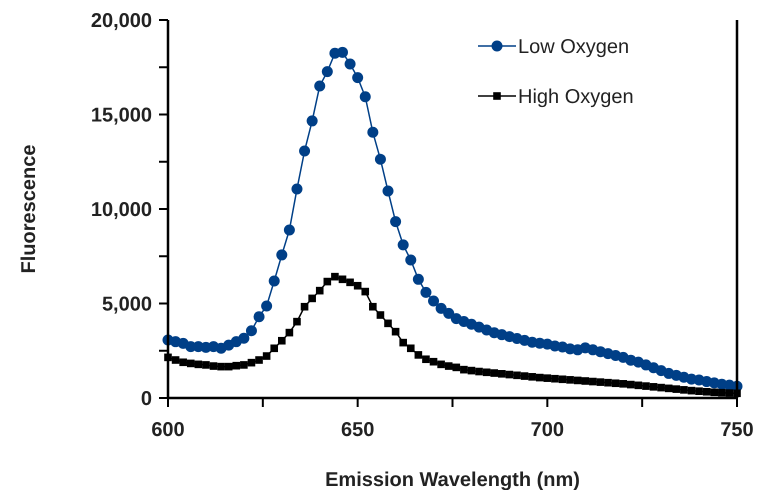  What do you see at coordinates (127, 305) in the screenshot?
I see `y-tick-label: 5,000` at bounding box center [127, 305].